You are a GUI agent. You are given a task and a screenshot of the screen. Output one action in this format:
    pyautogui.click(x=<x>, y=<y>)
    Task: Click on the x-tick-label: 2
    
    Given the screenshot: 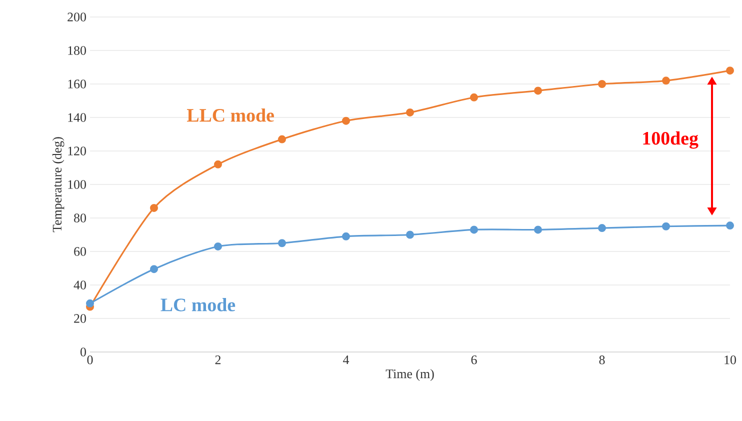 What is the action you would take?
    pyautogui.click(x=218, y=360)
    